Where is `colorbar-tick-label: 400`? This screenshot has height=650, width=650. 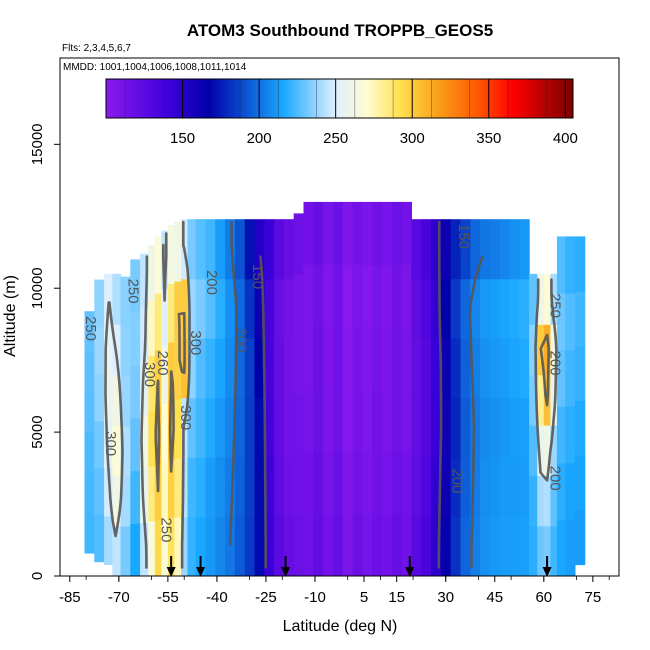
colorbar-tick-label: 400 is located at coordinates (565, 138).